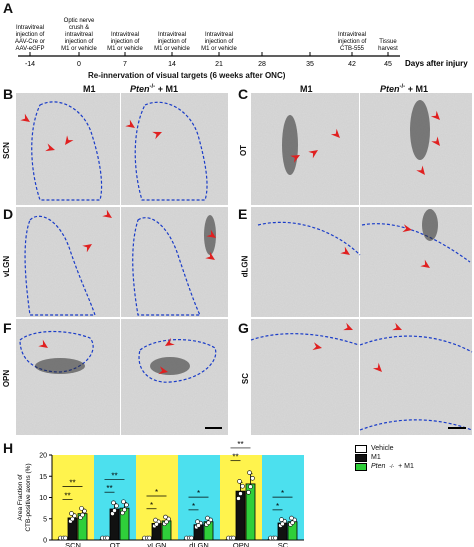 The height and width of the screenshot is (547, 474). Describe the element at coordinates (243, 328) in the screenshot. I see `panel-label-g: G` at that location.